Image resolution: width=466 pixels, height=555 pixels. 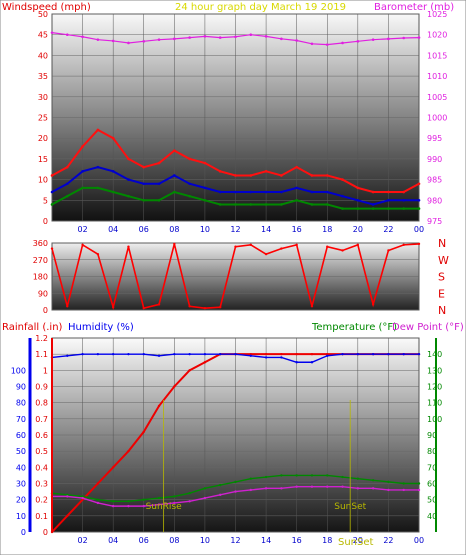 I want to click on sun-annotation: SunSet, so click(x=350, y=507).